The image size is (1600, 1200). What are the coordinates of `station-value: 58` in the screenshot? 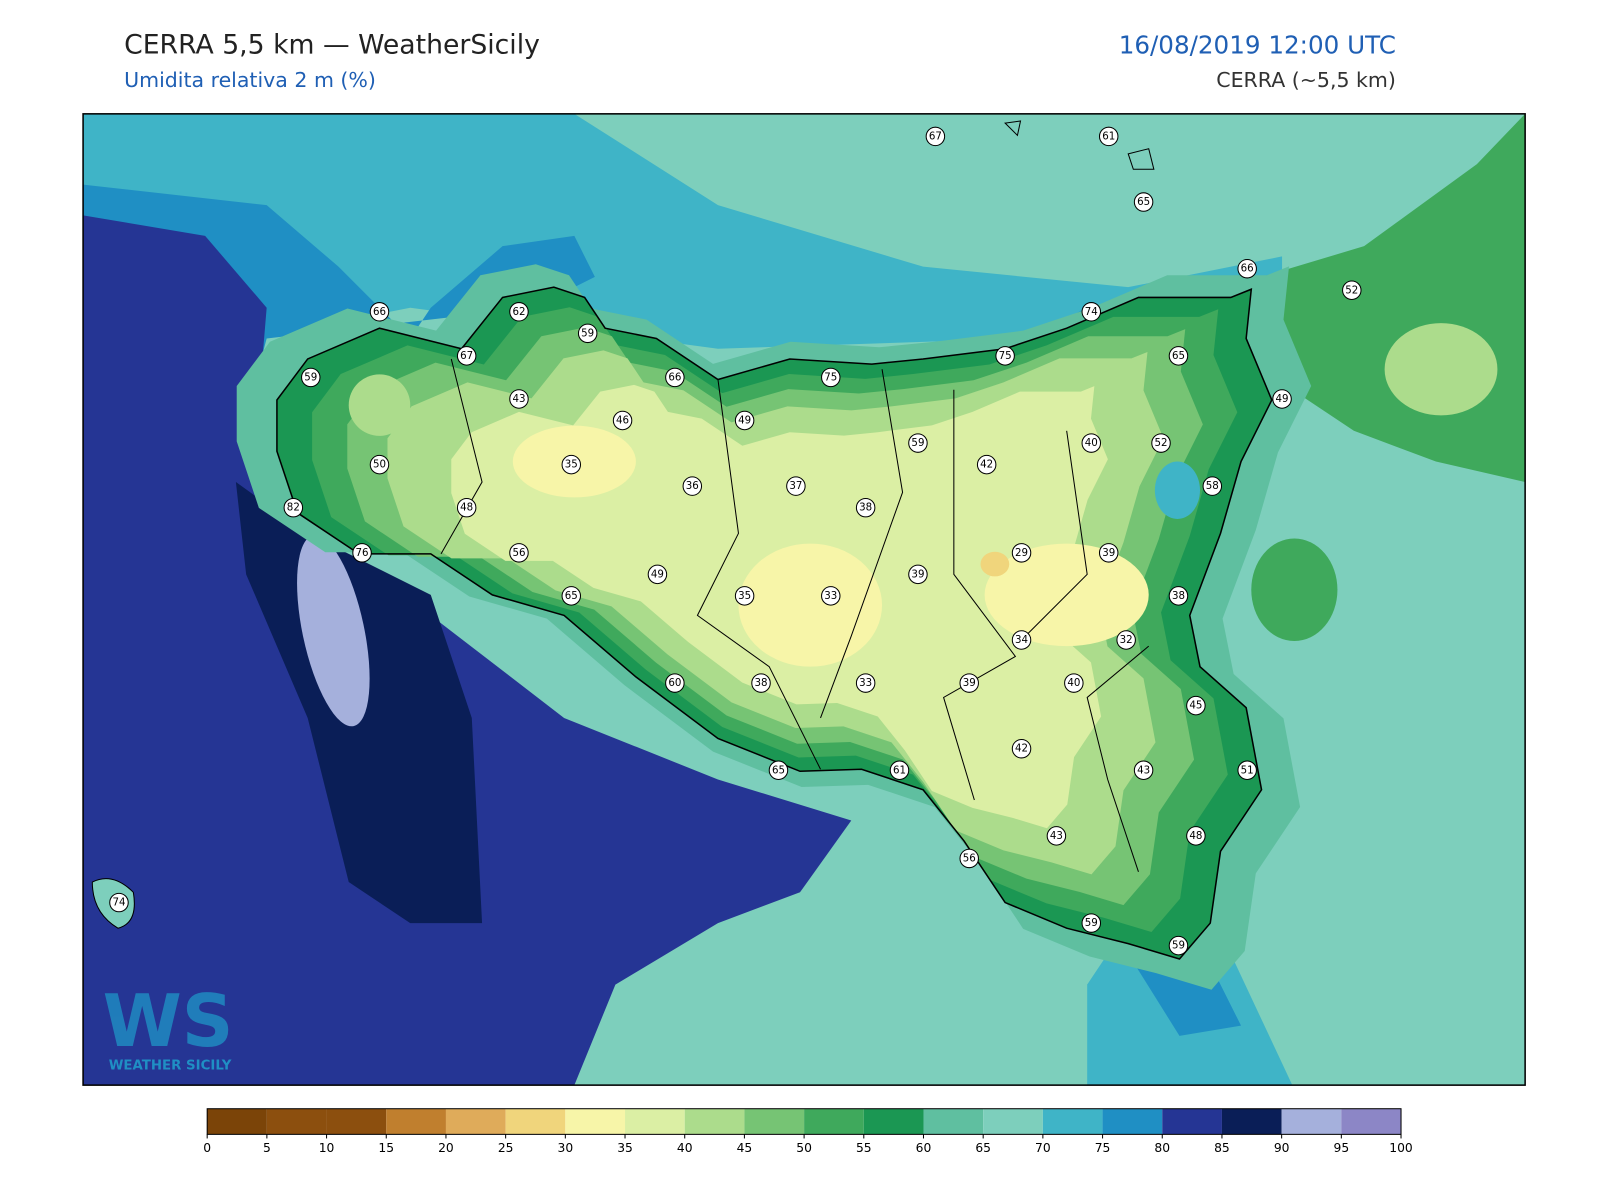 It's located at (1212, 486).